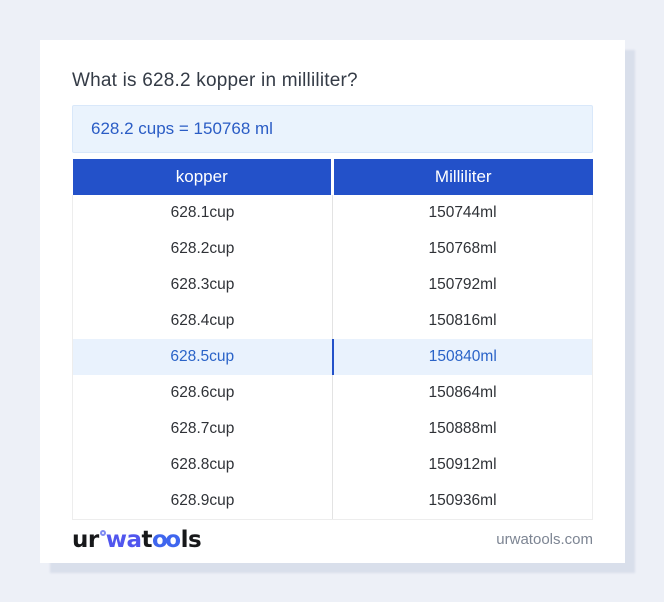 Image resolution: width=664 pixels, height=602 pixels. I want to click on cell-kopper-value: 628.1cup, so click(202, 213).